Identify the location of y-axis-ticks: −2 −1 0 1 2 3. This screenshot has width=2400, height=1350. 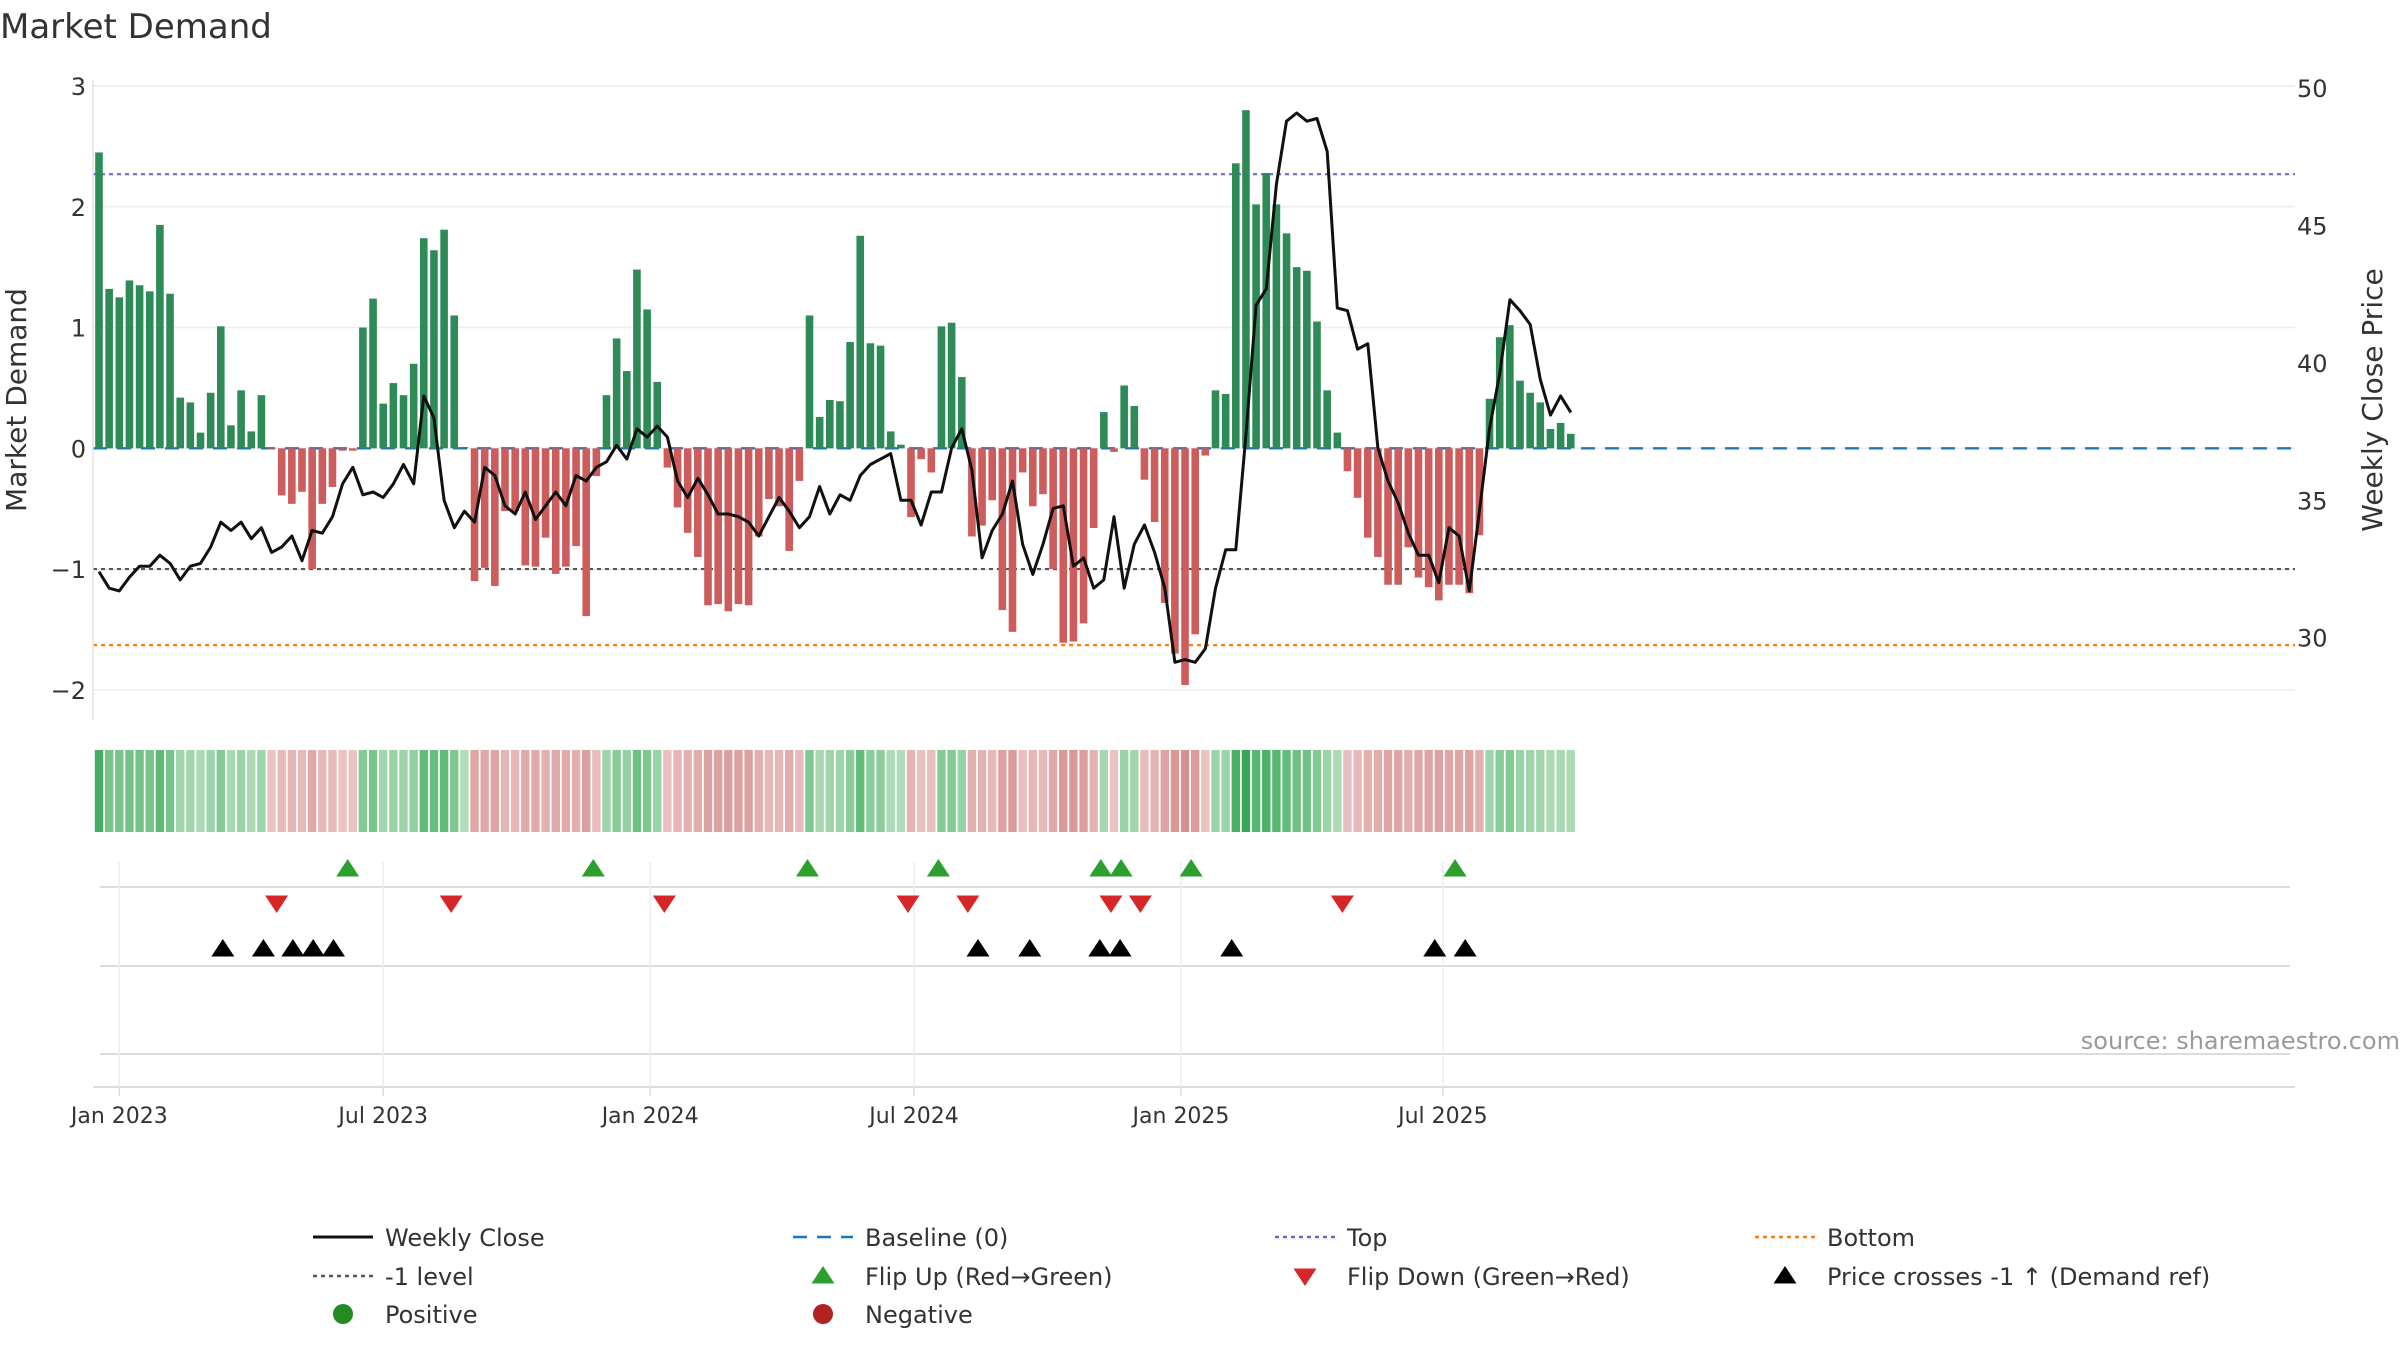
(68, 389).